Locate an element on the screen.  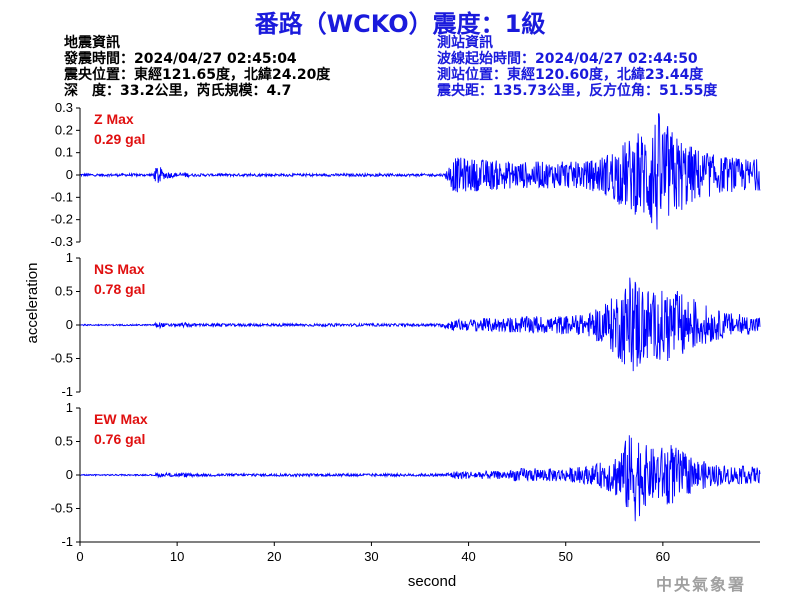
x-tick-label: 20 is located at coordinates (274, 556).